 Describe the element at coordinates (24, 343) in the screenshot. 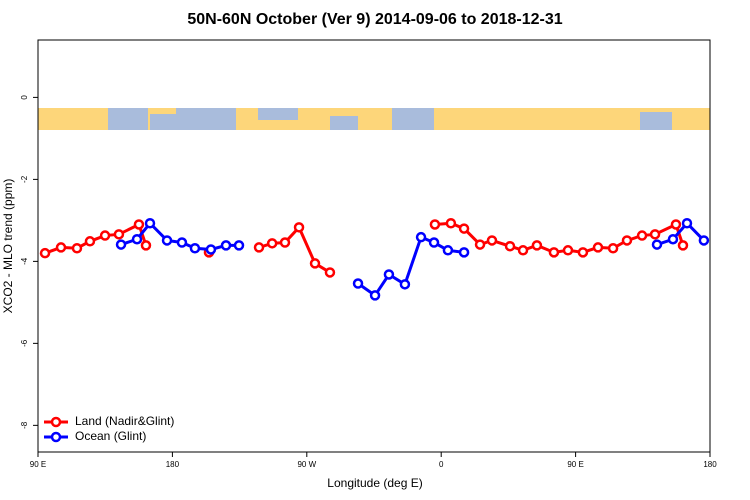

I see `y-tick-label: -6` at that location.